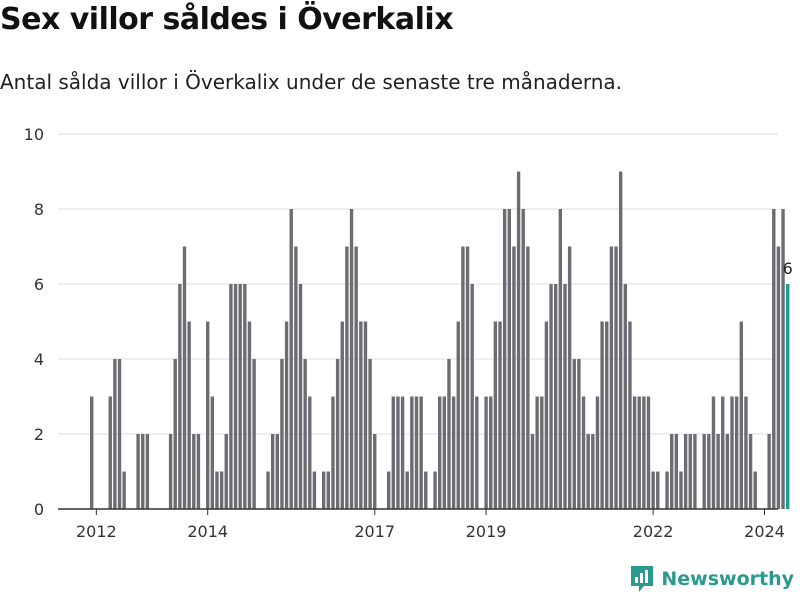  I want to click on y-tick-label: 4, so click(39, 359).